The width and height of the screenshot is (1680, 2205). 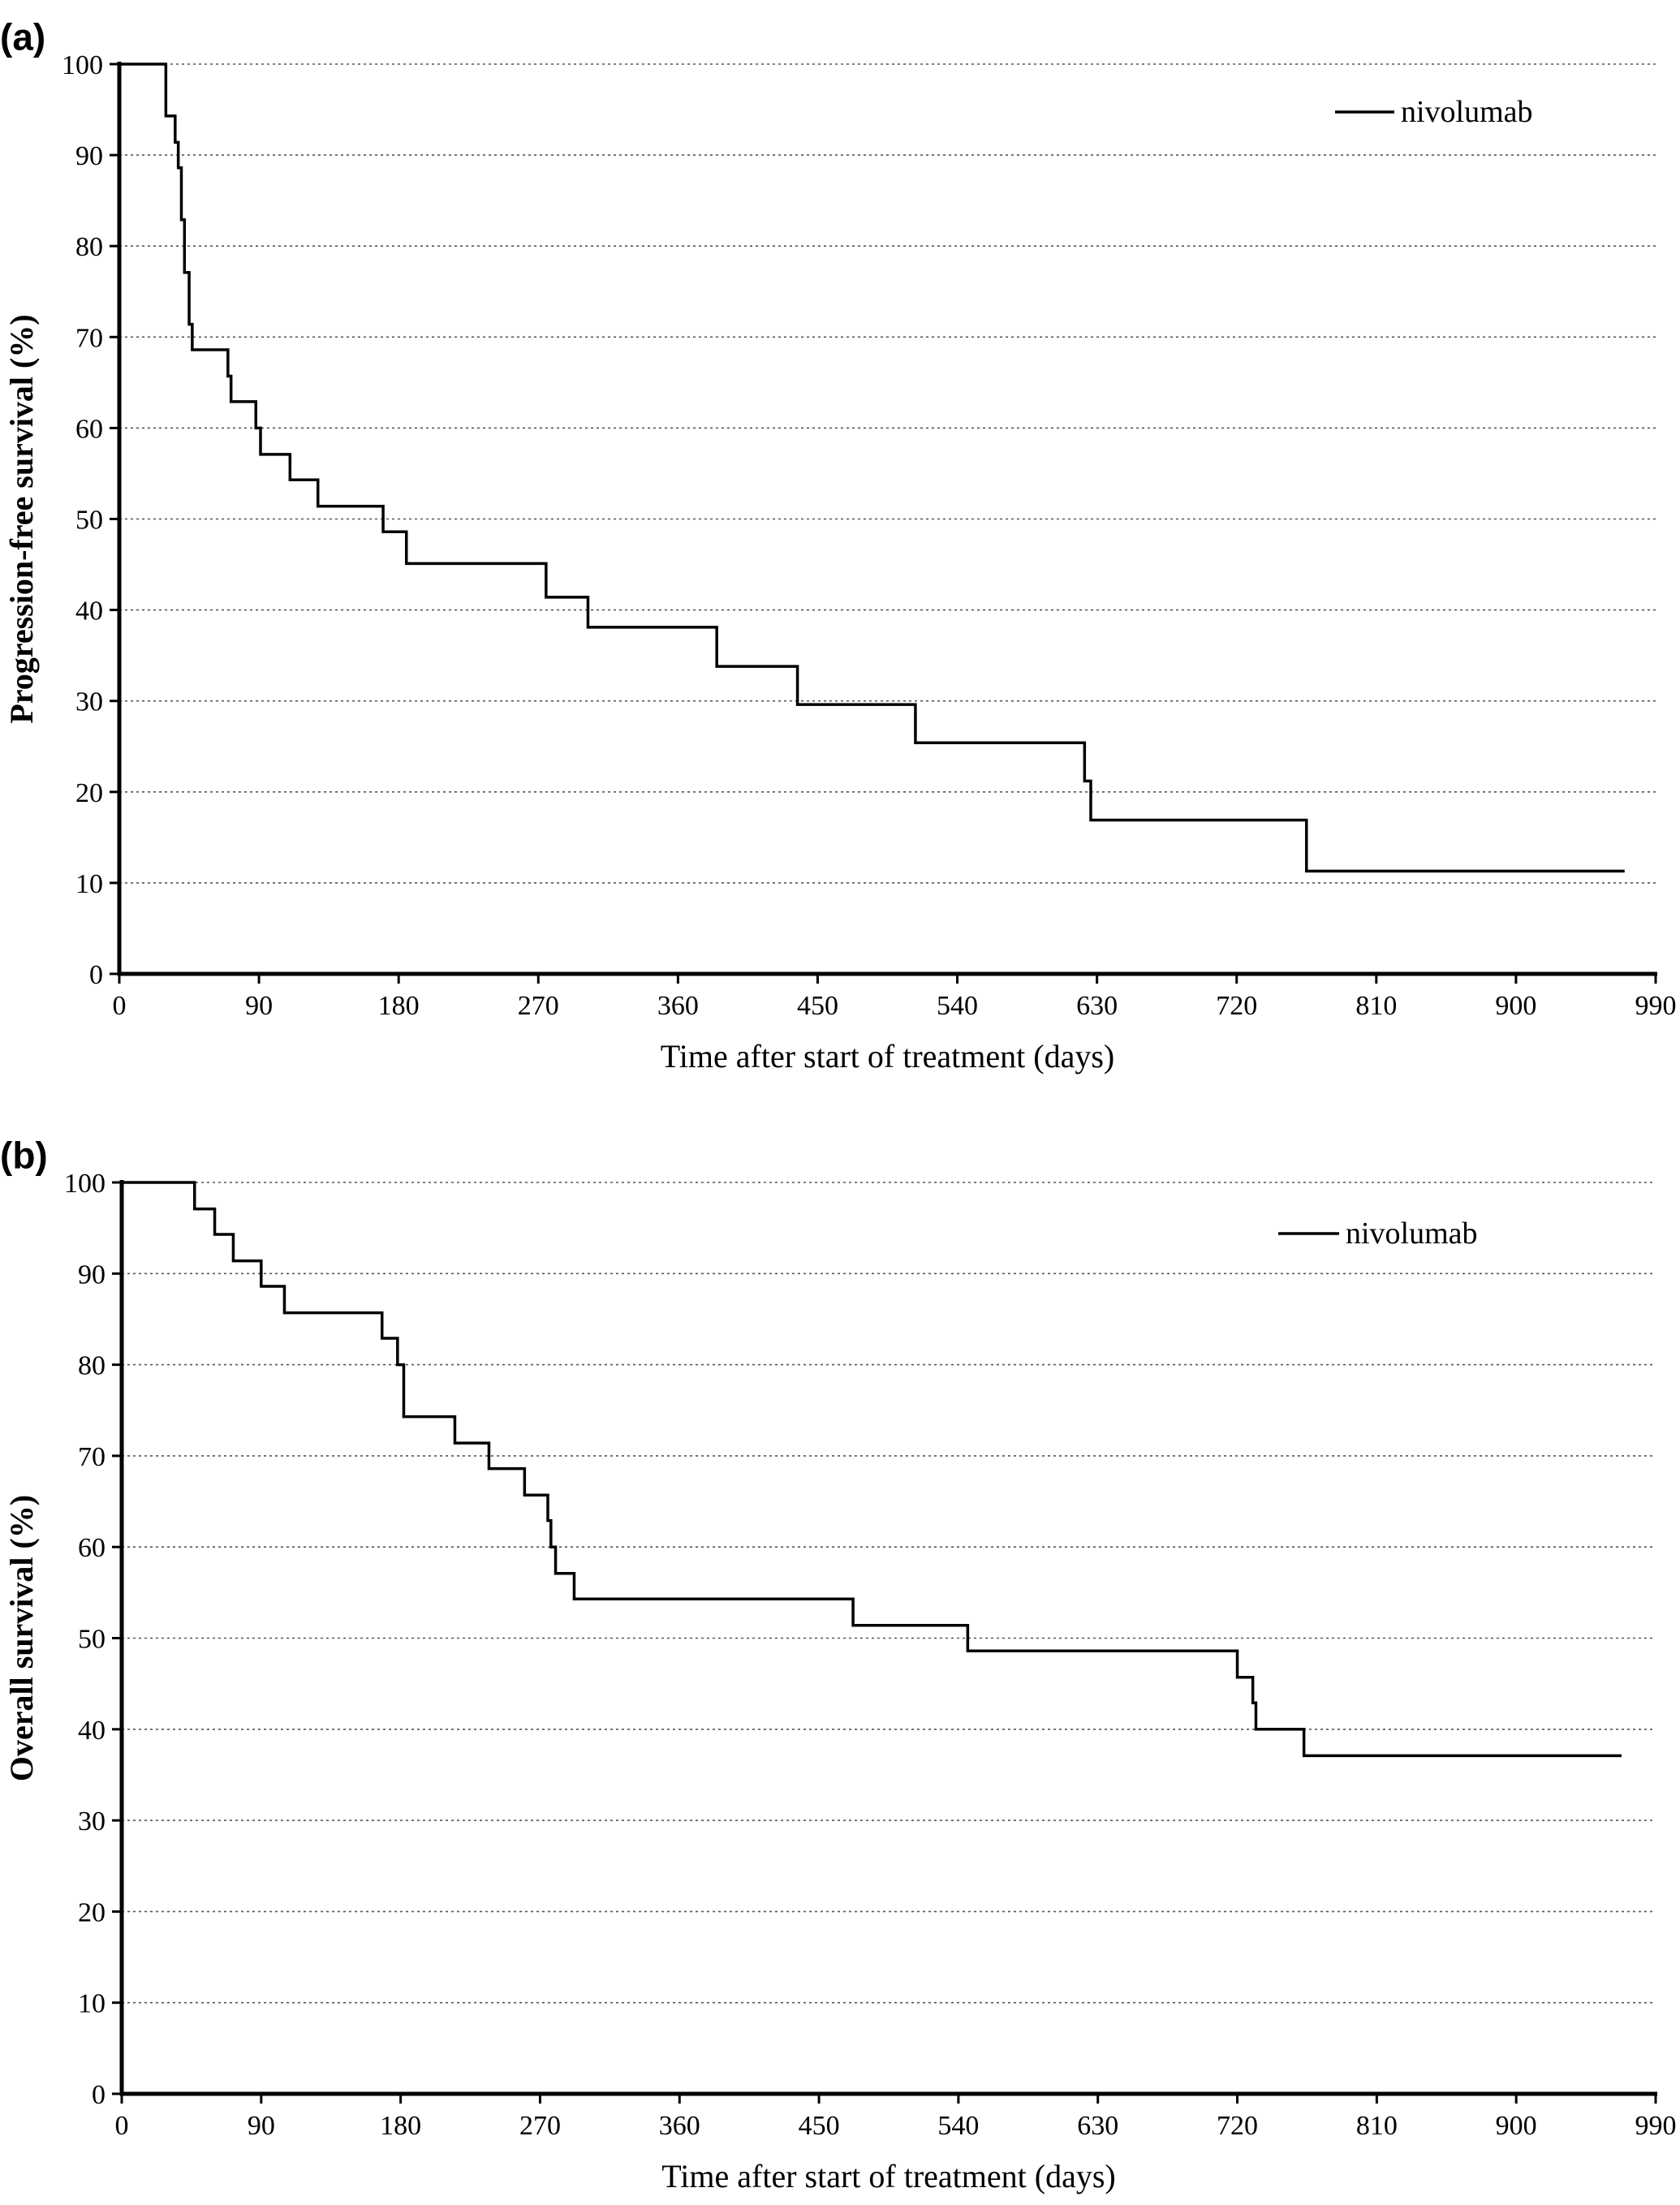 What do you see at coordinates (22, 1638) in the screenshot?
I see `y-axis-title: Overall survival (%)` at bounding box center [22, 1638].